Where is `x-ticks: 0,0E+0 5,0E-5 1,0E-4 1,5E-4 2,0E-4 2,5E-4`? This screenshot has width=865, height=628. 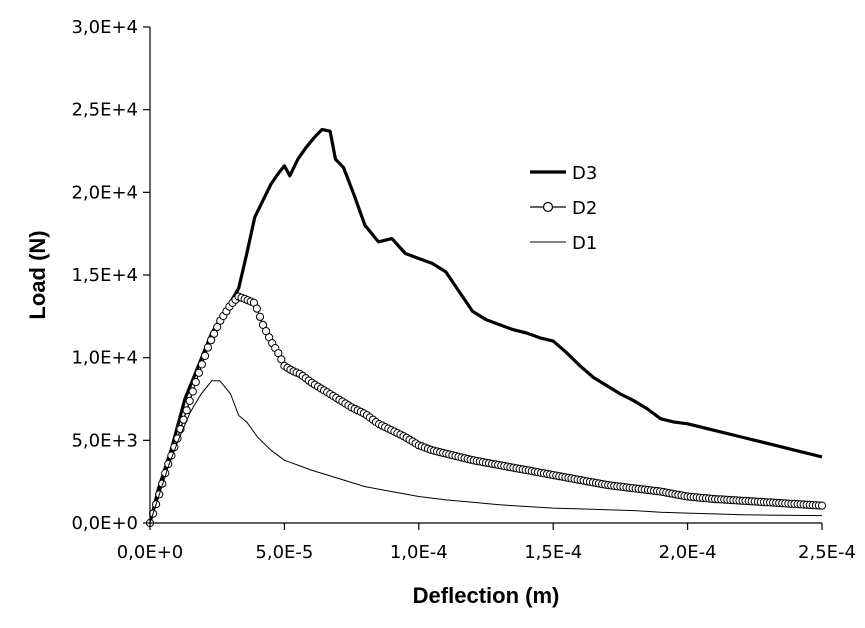 x-ticks: 0,0E+0 5,0E-5 1,0E-4 1,5E-4 2,0E-4 2,5E-4 is located at coordinates (486, 543).